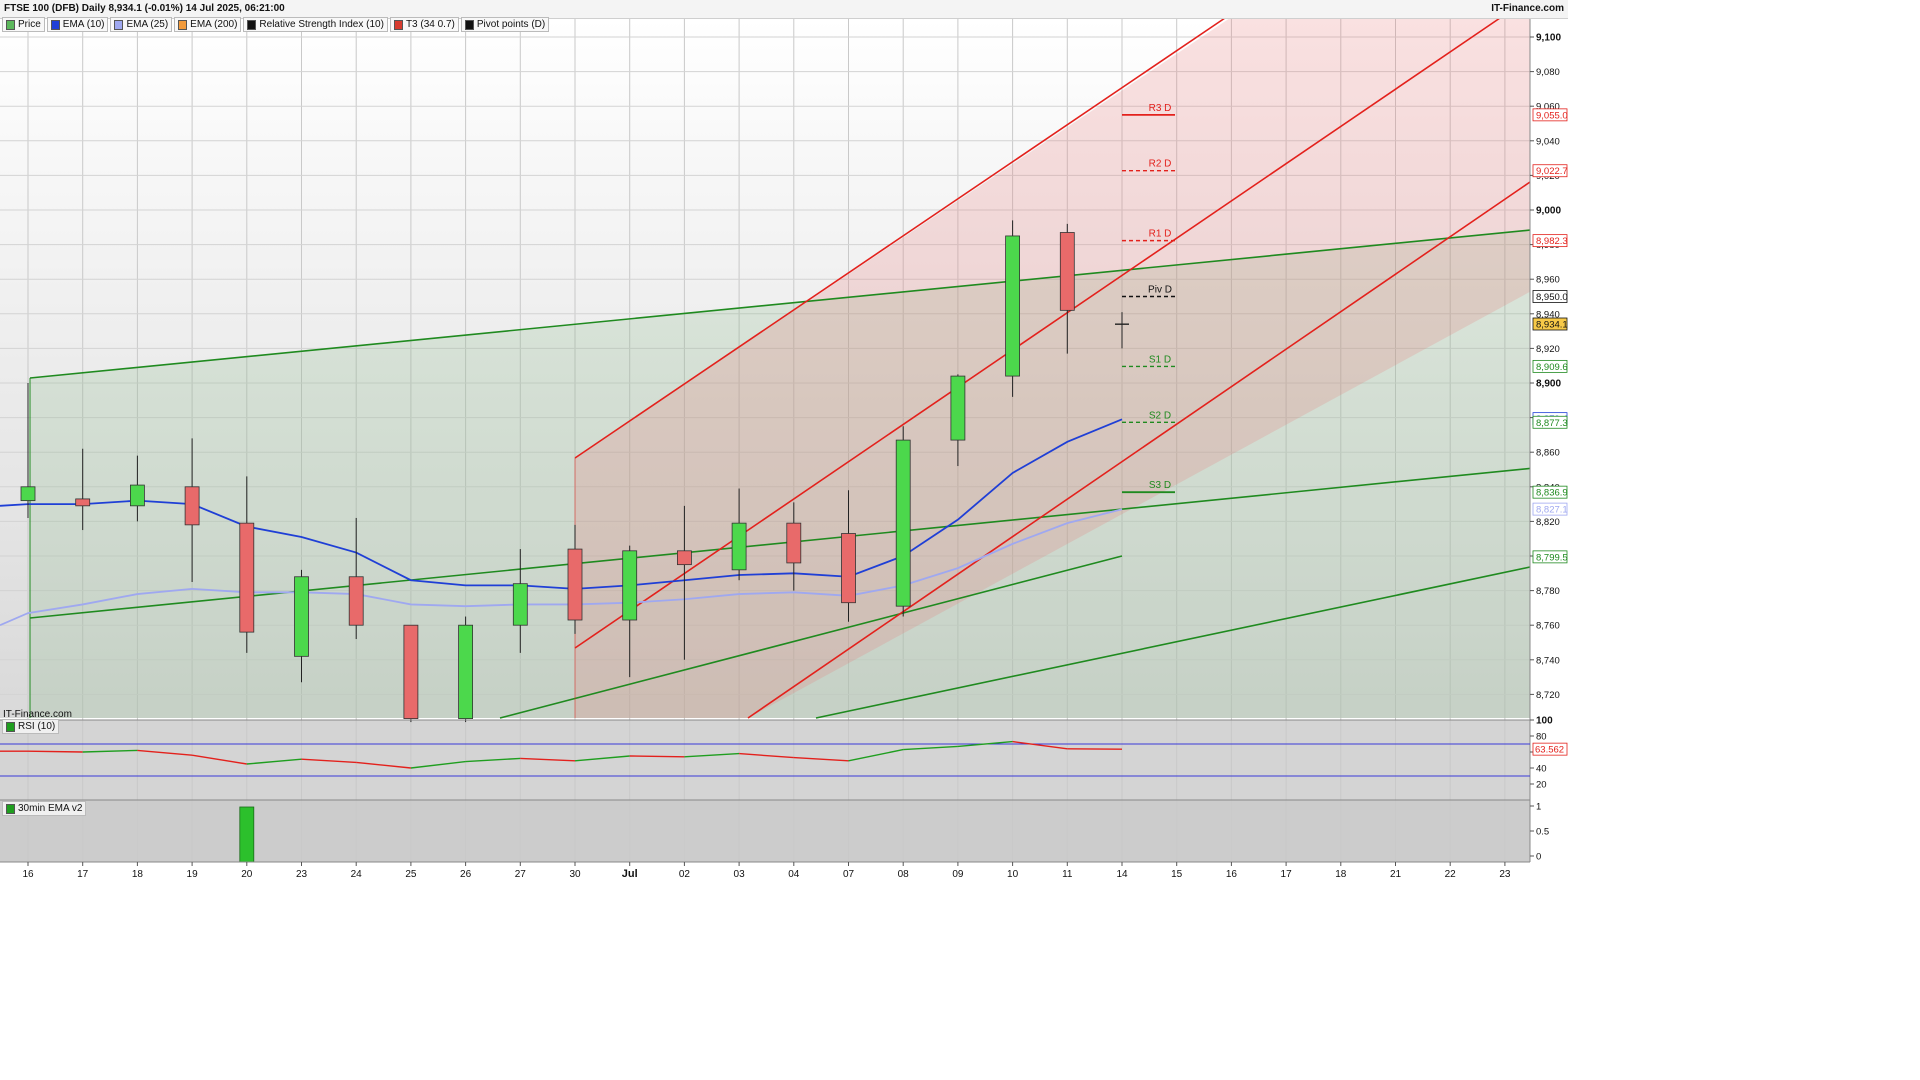  Describe the element at coordinates (1549, 450) in the screenshot. I see `y-axis-bg` at that location.